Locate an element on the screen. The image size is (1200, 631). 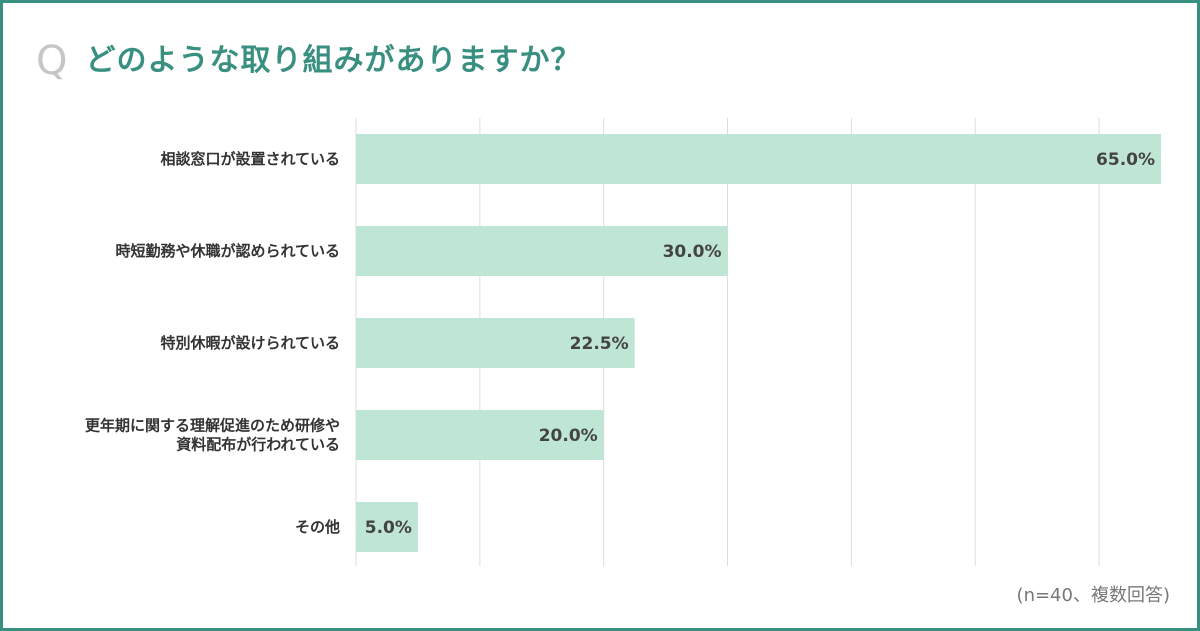
sample-note: (n=40、複数回答) is located at coordinates (1093, 595).